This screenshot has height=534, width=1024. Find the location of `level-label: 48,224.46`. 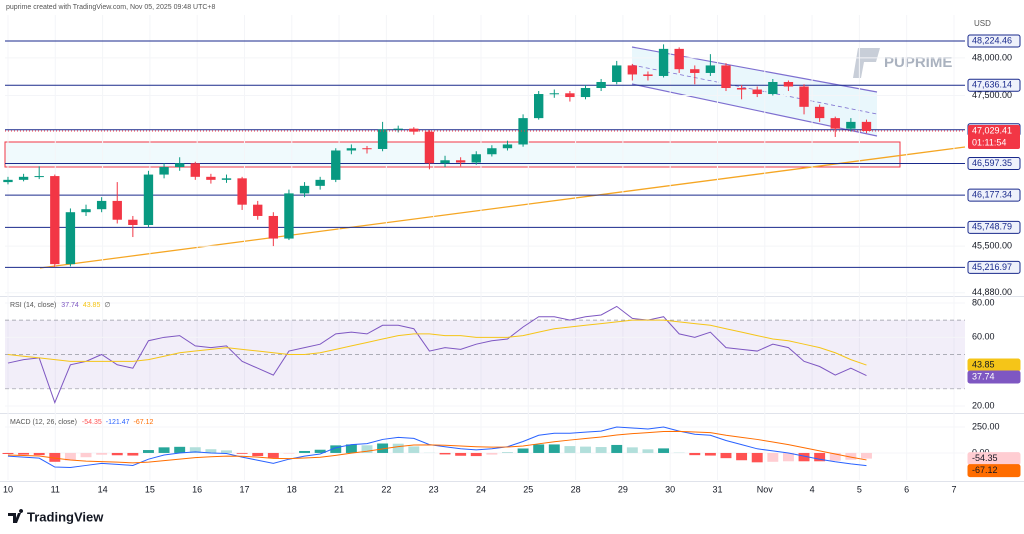

level-label: 48,224.46 is located at coordinates (992, 40).